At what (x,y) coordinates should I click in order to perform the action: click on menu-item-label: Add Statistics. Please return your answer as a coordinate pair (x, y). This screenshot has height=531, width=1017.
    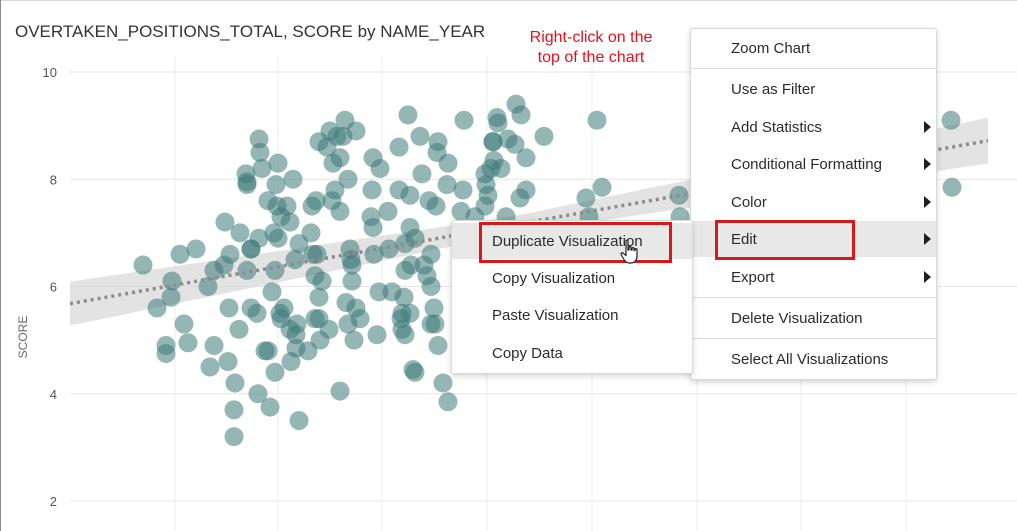
    Looking at the image, I should click on (776, 127).